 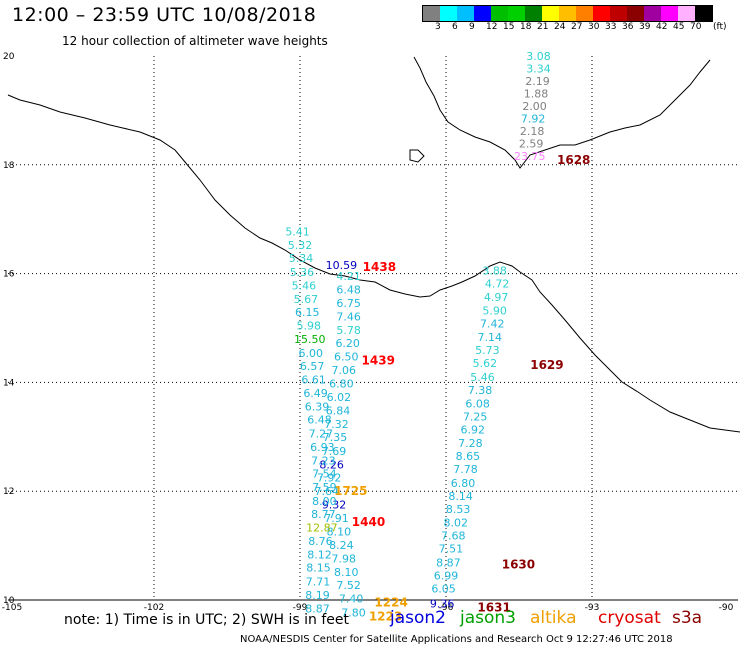 I want to click on wave-height-value: 7.71, so click(x=318, y=581).